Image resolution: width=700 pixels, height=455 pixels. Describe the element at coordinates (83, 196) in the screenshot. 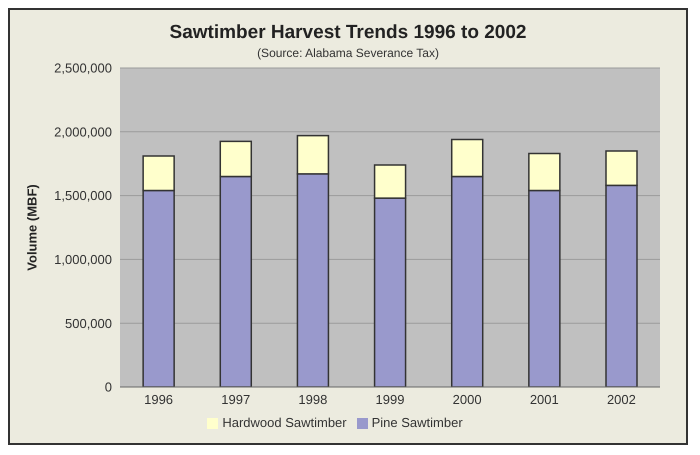

I see `y-tick-label: 1,500,000` at that location.